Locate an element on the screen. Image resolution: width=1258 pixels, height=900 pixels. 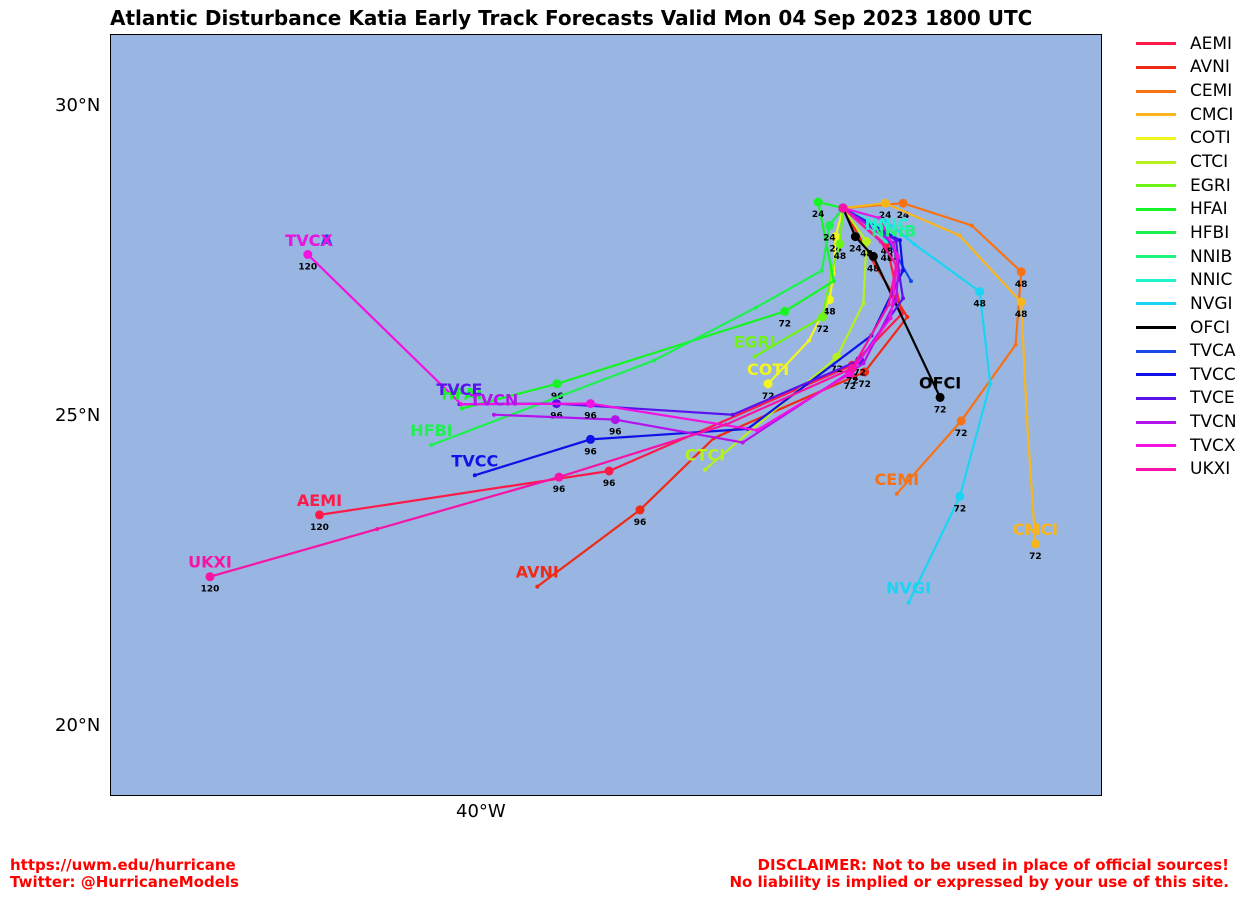
legend-label: NNIB is located at coordinates (1211, 256).